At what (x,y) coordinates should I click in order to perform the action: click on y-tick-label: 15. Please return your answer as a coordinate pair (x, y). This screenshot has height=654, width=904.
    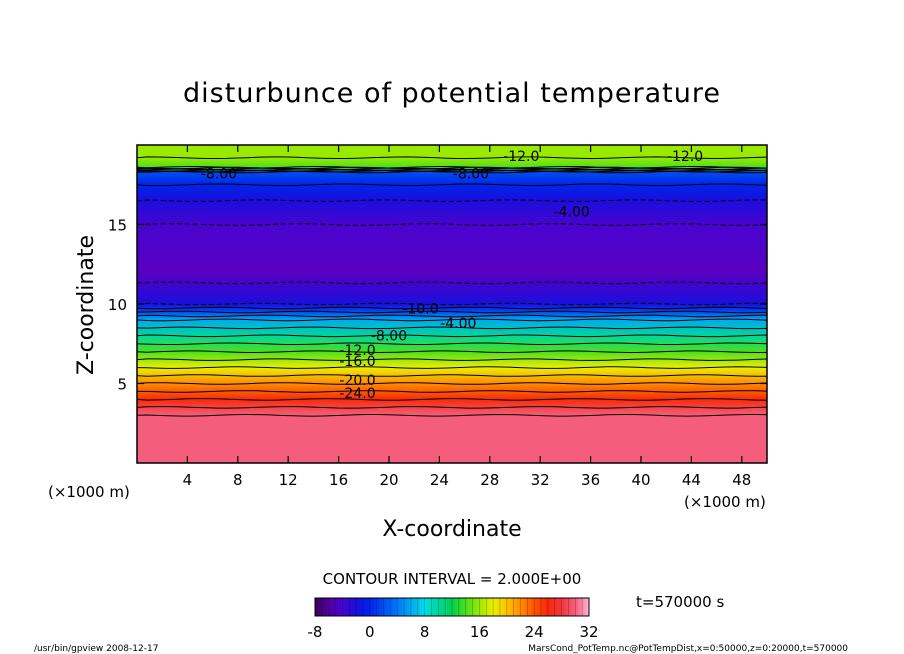
    Looking at the image, I should click on (117, 226).